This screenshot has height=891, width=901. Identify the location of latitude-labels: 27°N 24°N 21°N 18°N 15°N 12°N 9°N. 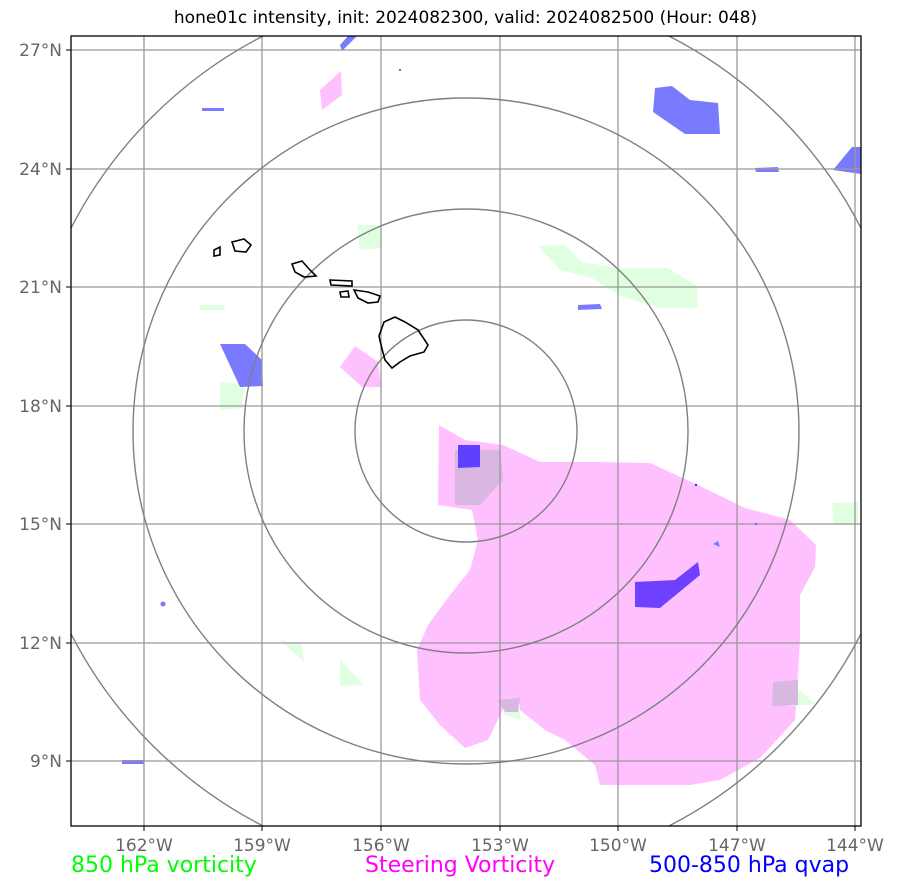
(40, 406).